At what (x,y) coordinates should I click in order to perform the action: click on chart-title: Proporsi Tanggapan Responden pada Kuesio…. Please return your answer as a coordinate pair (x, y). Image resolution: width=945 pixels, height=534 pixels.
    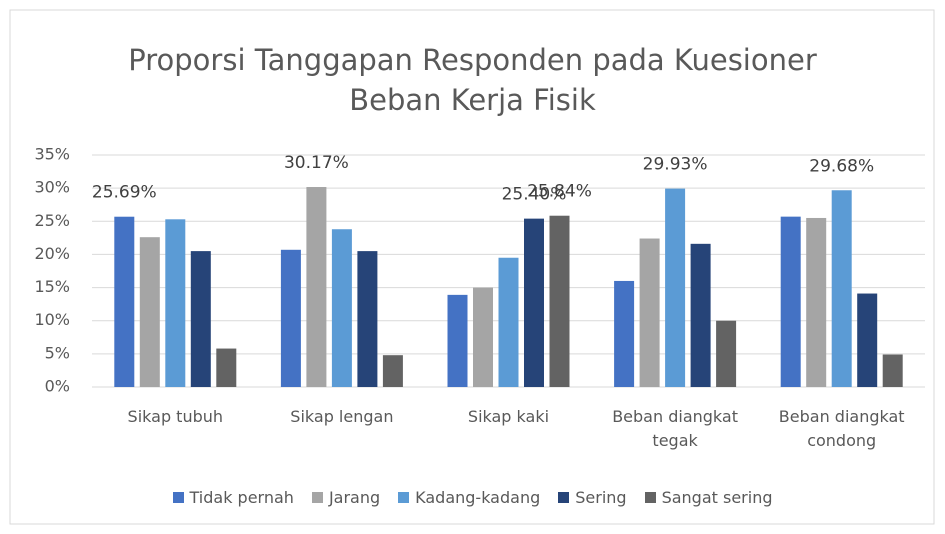
    Looking at the image, I should click on (472, 80).